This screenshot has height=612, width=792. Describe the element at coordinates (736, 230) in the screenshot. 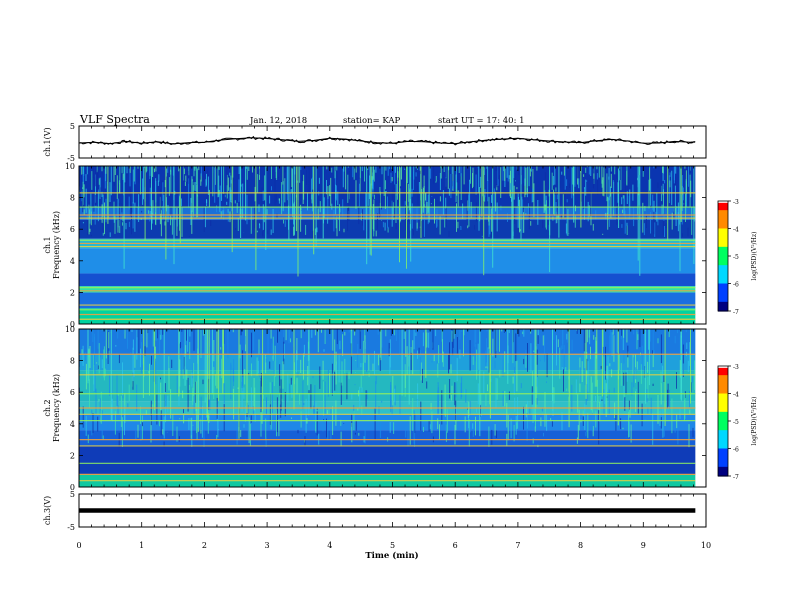

I see `colorbar-tick-label: -4` at that location.